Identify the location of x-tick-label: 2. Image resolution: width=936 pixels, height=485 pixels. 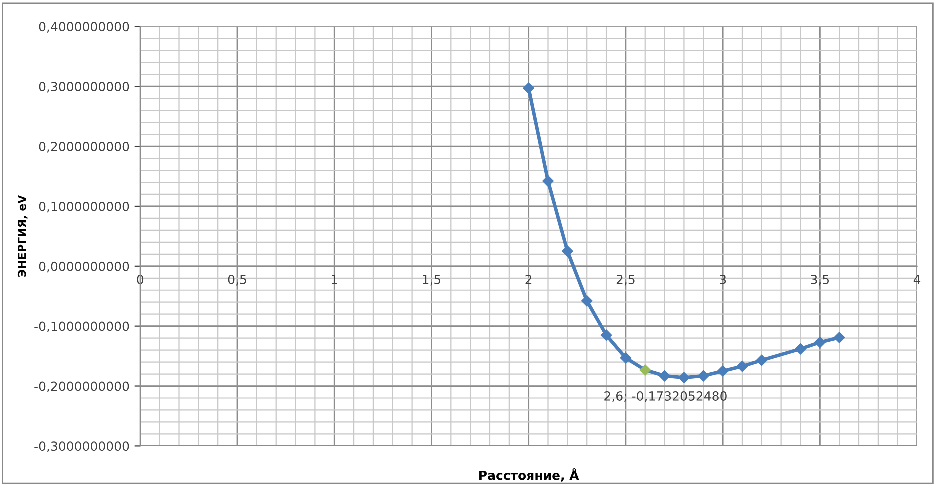
(529, 279).